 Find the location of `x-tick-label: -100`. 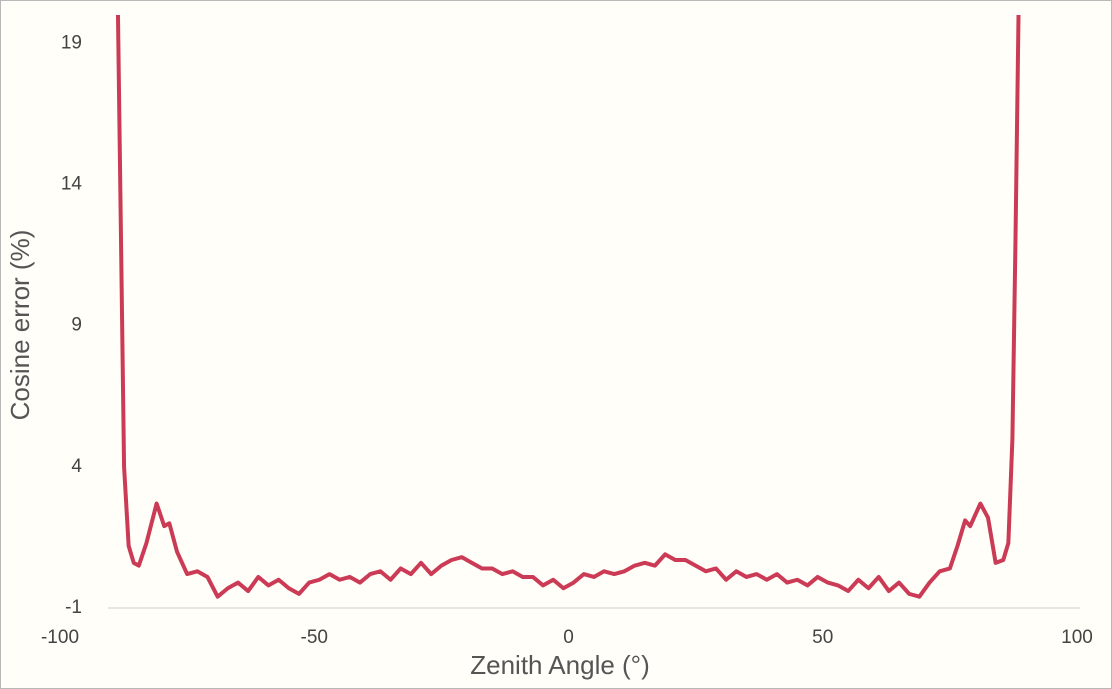

x-tick-label: -100 is located at coordinates (60, 637).